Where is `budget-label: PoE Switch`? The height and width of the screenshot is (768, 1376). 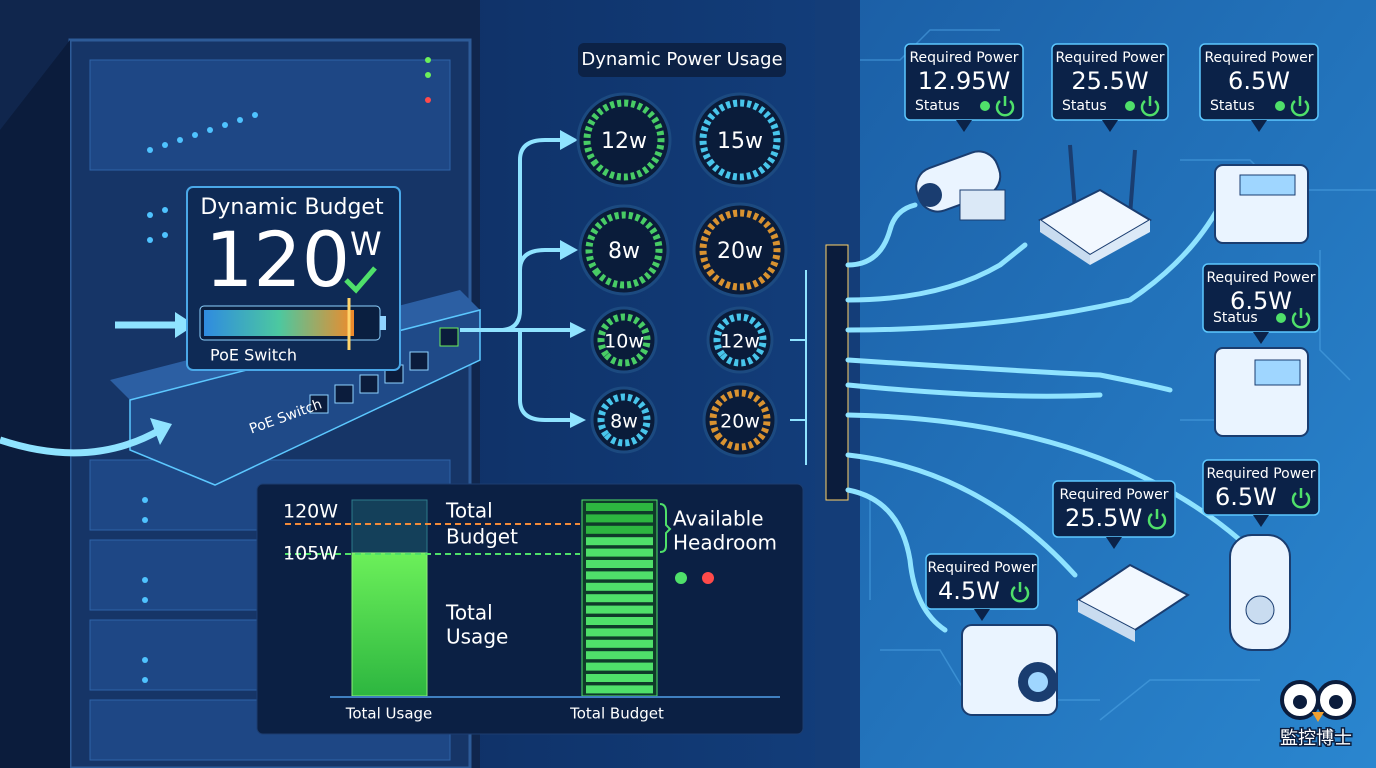
budget-label: PoE Switch is located at coordinates (253, 355).